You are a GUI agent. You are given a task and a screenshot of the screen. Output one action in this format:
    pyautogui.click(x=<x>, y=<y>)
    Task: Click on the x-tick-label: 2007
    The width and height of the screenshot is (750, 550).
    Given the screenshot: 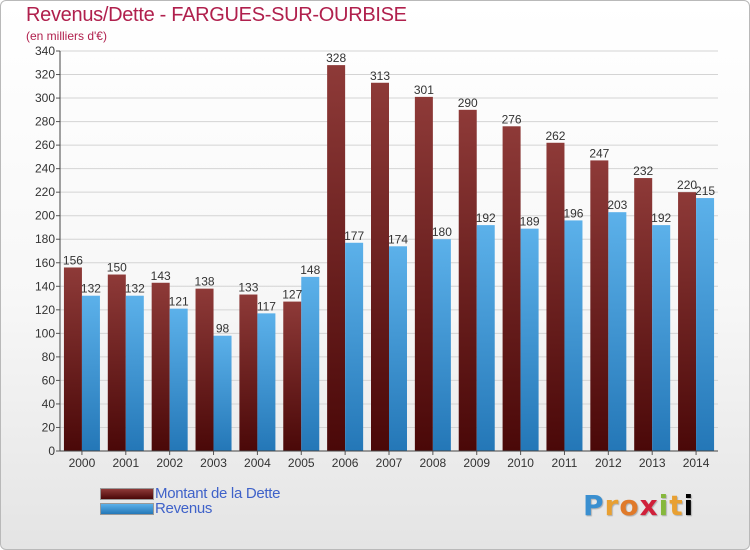 What is the action you would take?
    pyautogui.click(x=389, y=463)
    